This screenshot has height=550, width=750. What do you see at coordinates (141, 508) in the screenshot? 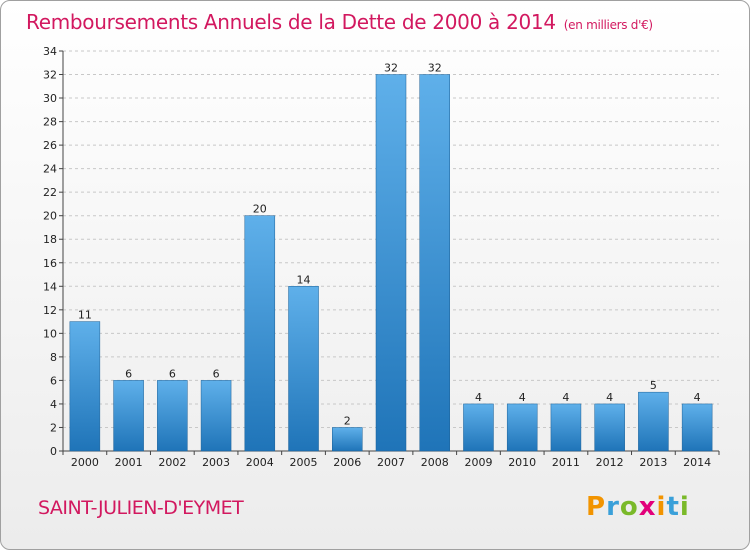
I see `commune-name: SAINT-JULIEN-D'EYMET` at bounding box center [141, 508].